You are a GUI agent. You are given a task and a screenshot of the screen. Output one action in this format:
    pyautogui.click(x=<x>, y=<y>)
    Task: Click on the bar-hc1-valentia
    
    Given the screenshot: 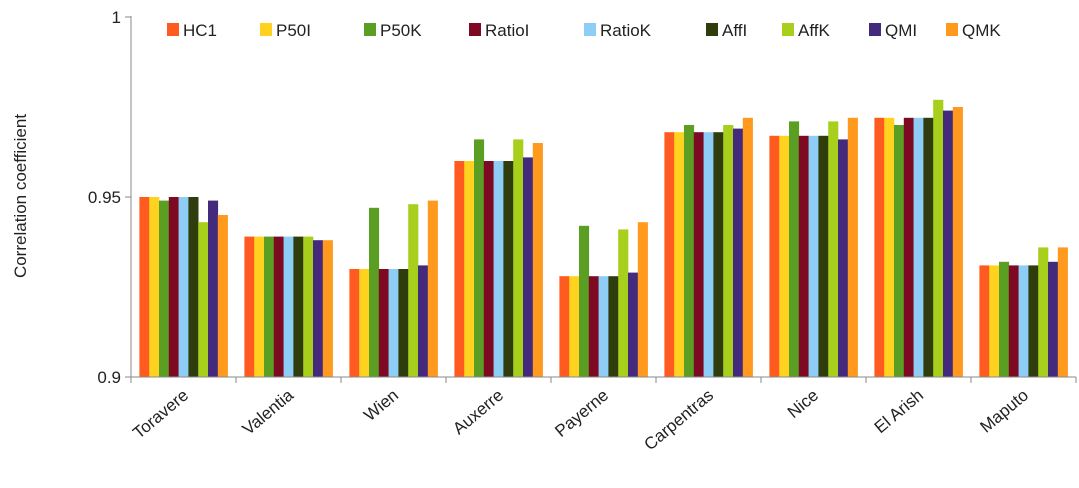 What is the action you would take?
    pyautogui.click(x=249, y=306)
    